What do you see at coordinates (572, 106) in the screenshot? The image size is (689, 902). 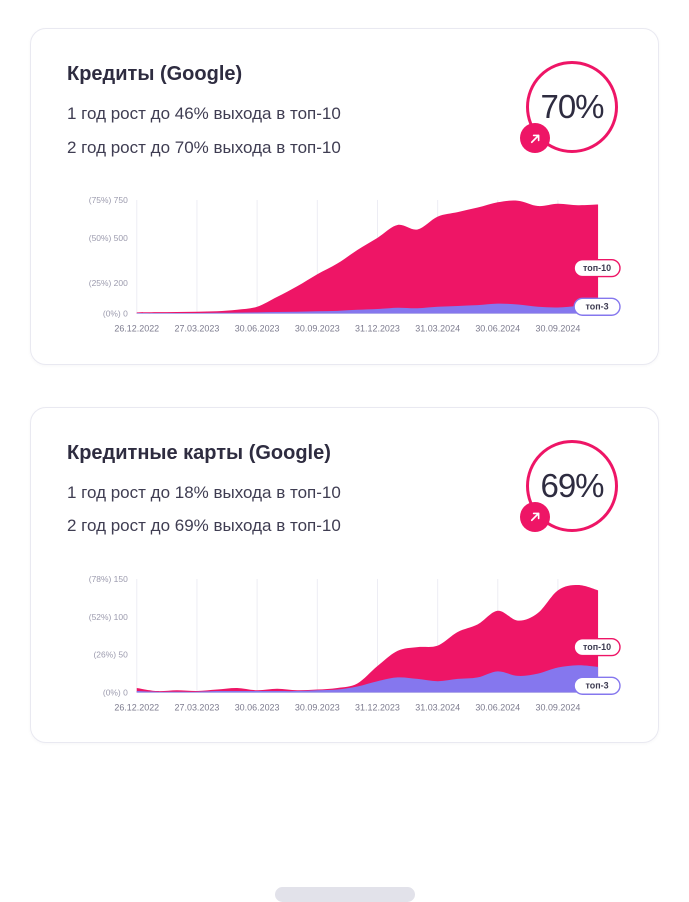 I see `badge-value: 70%` at bounding box center [572, 106].